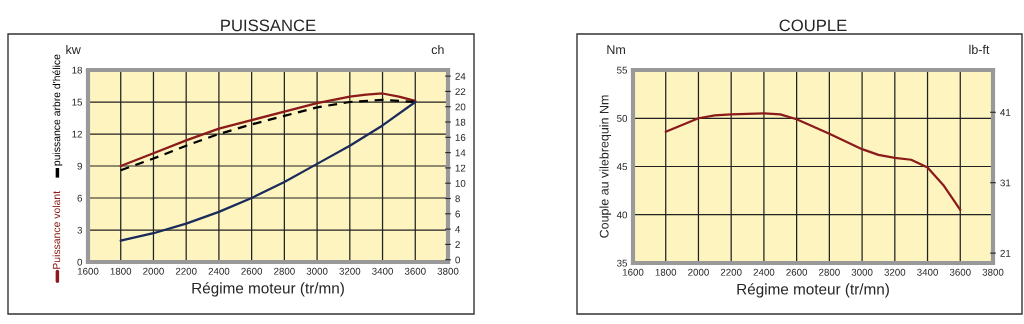  I want to click on y-tick-label: 6, so click(80, 198).